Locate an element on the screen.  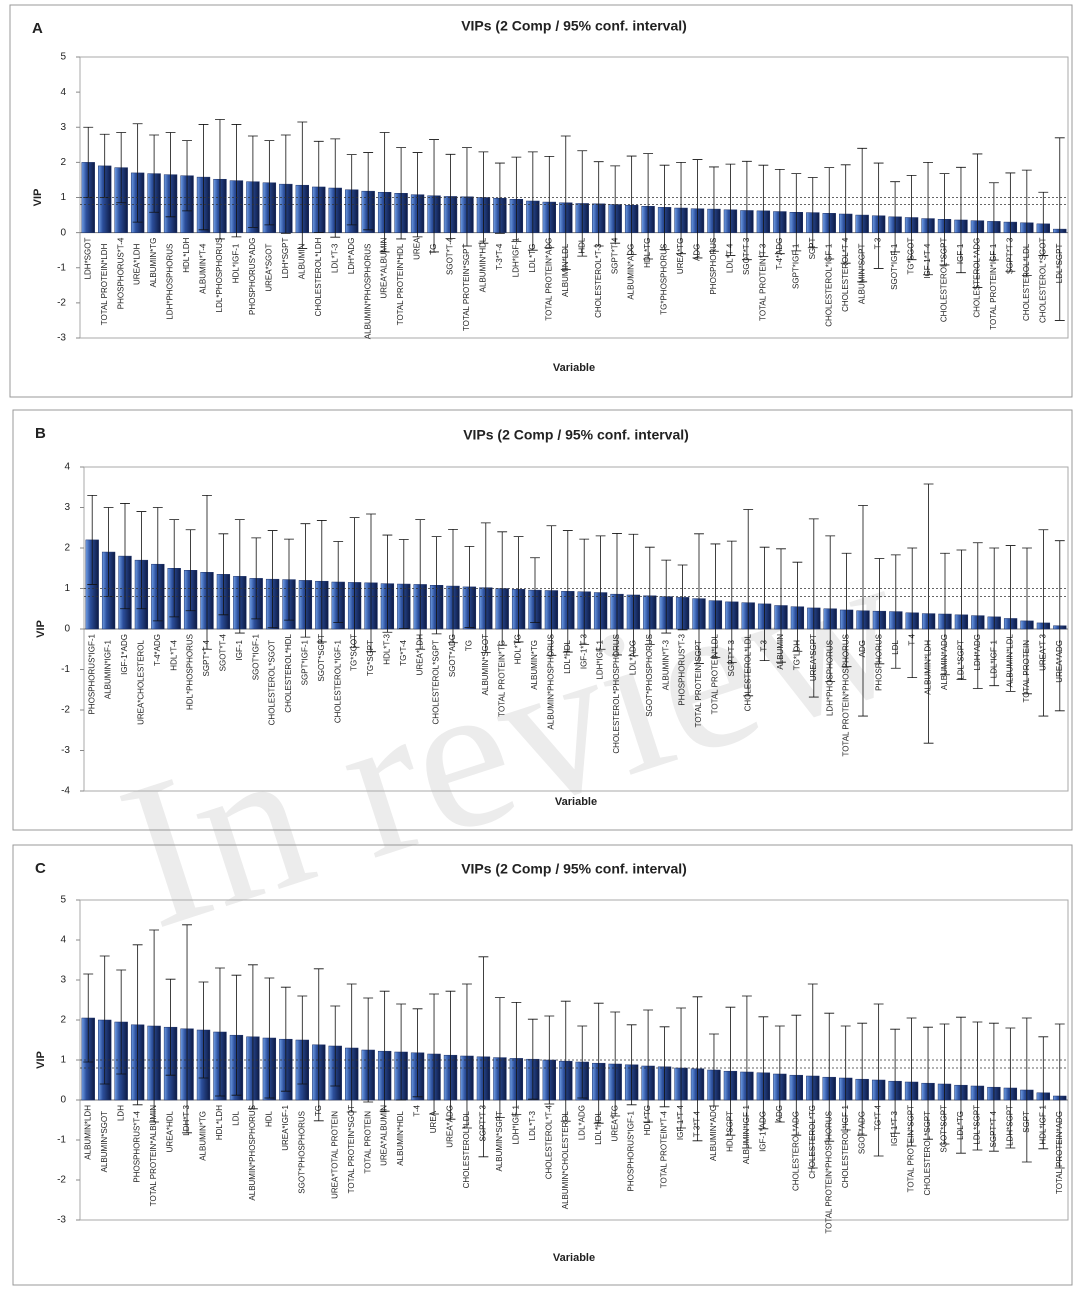
x-tick-label: CHOLESTEROL*SGOT is located at coordinates (272, 682).